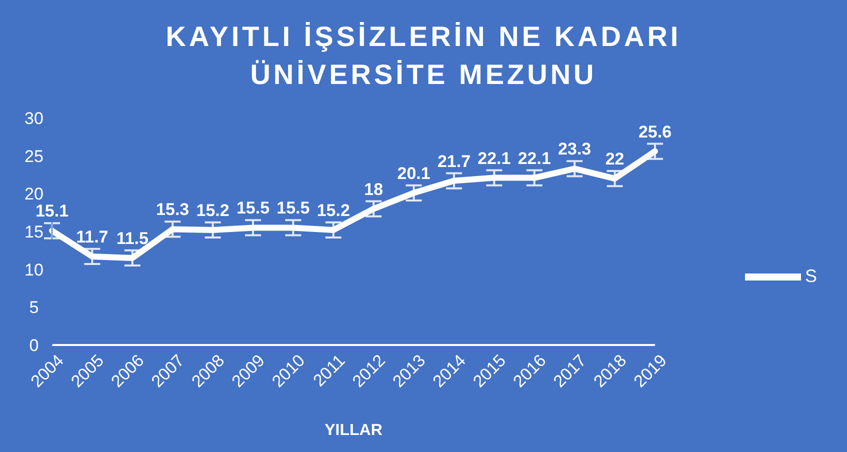  What do you see at coordinates (423, 56) in the screenshot?
I see `chart-title: KAYITLI İŞSİZLERİN NE KADARI ÜNİVERSİTE MEZUNU` at bounding box center [423, 56].